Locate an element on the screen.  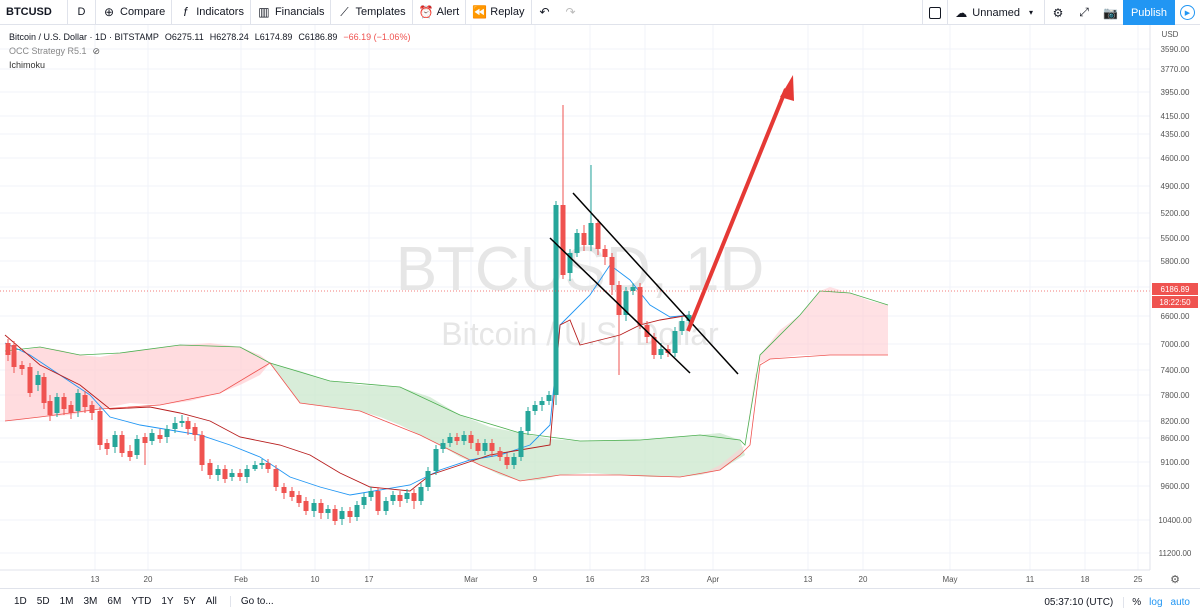
legend-open: O6275.11 is located at coordinates (184, 37).